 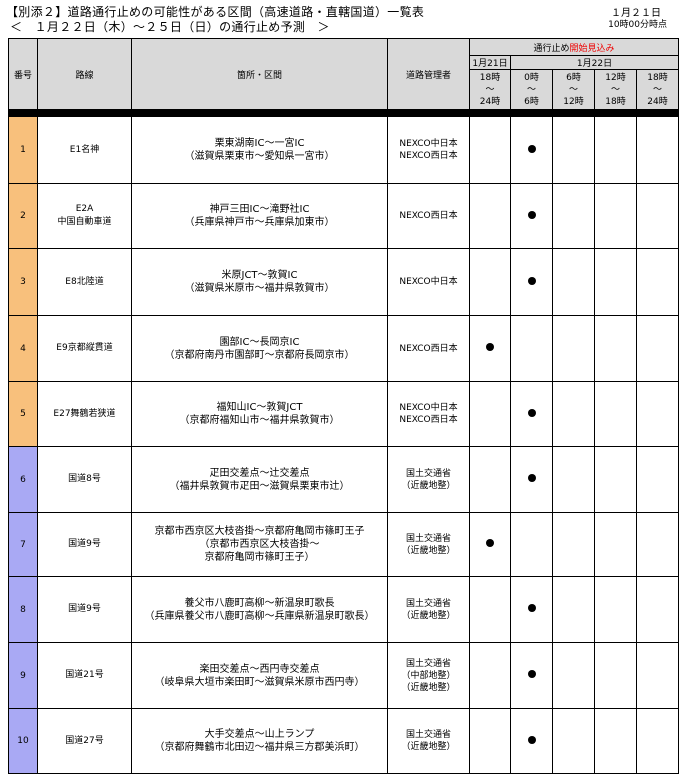 I want to click on route-name: 国道9号, so click(x=84, y=609).